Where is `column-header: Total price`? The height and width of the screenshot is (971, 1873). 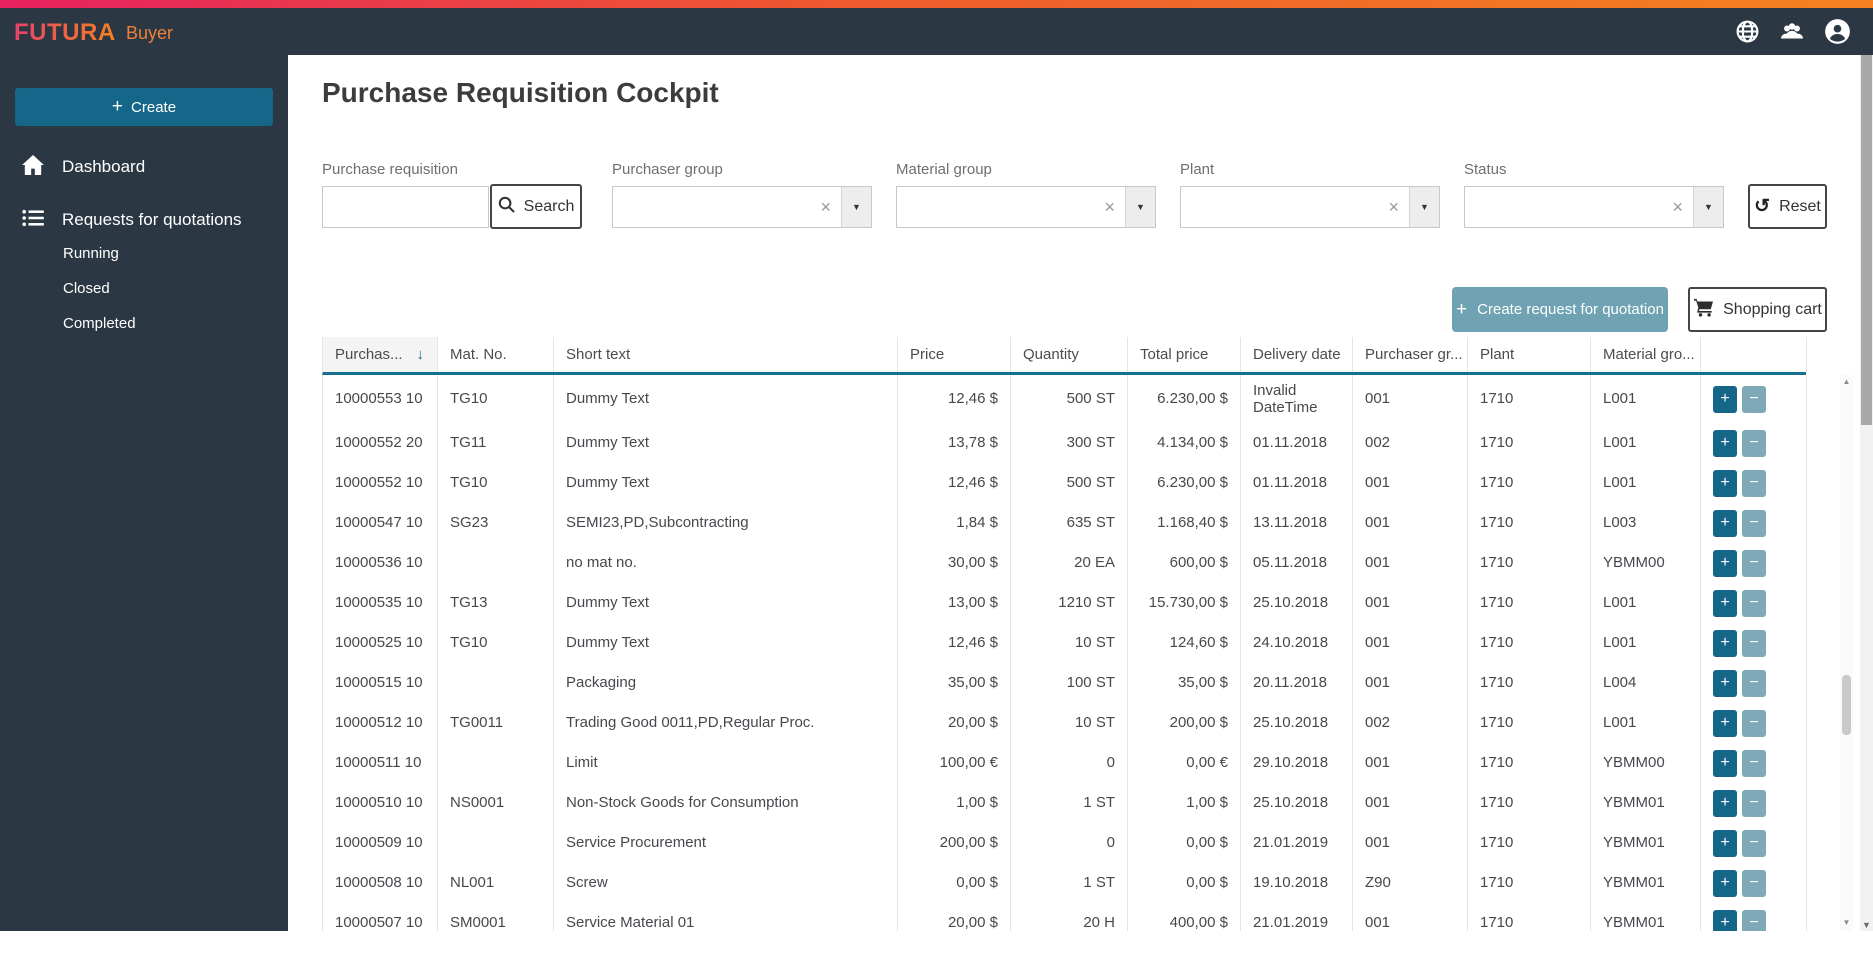 column-header: Total price is located at coordinates (1184, 354).